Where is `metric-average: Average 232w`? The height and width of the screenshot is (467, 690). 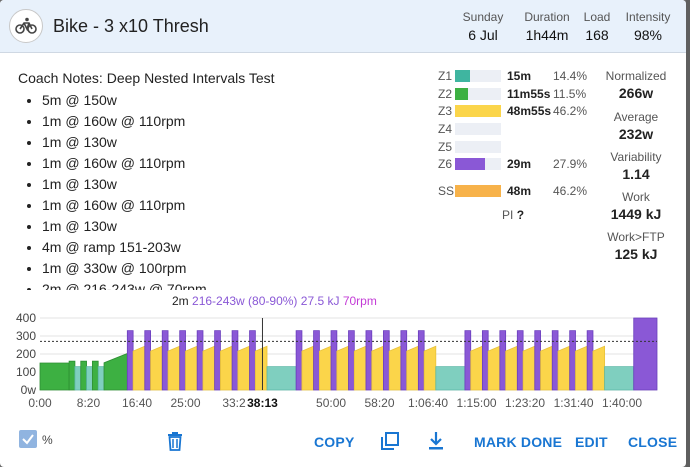
metric-average: Average 232w is located at coordinates (636, 126).